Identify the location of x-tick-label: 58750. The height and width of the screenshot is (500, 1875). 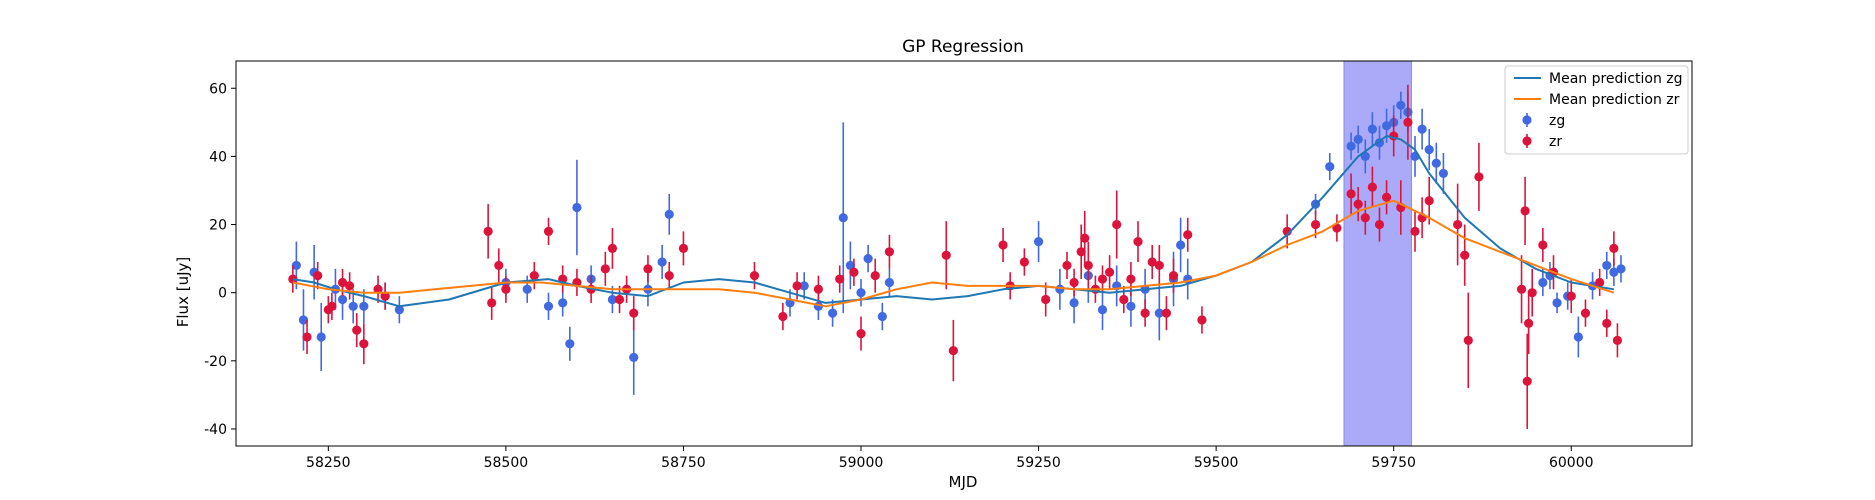
(683, 463).